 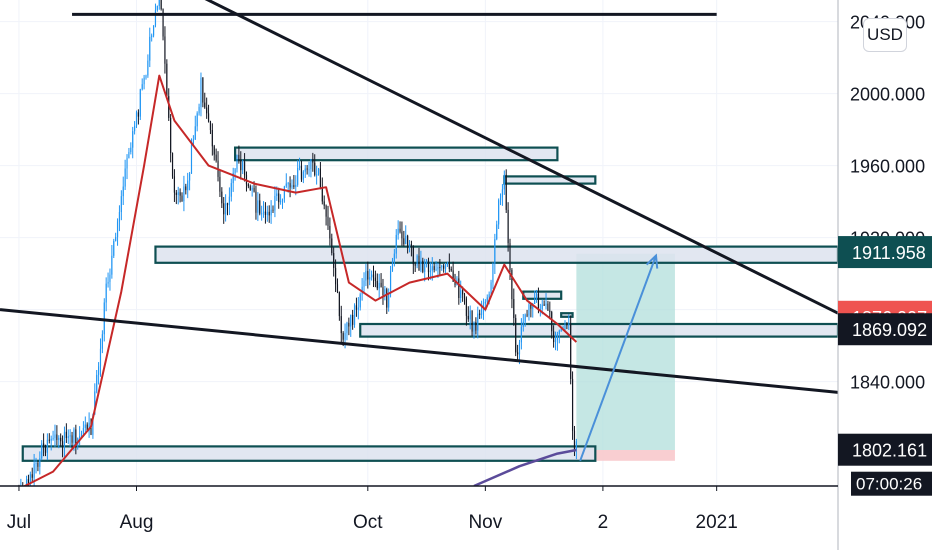 What do you see at coordinates (887, 167) in the screenshot?
I see `y-tick-label: 1960.000` at bounding box center [887, 167].